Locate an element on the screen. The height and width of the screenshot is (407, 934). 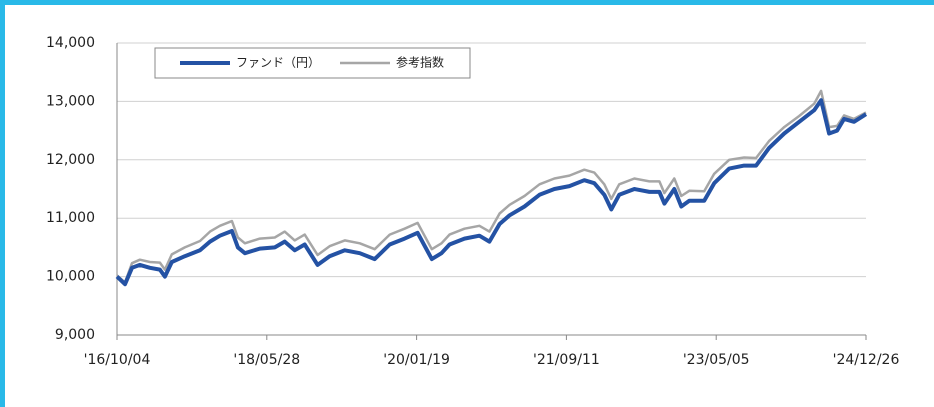
y-tick-label: 13,000 is located at coordinates (70, 101).